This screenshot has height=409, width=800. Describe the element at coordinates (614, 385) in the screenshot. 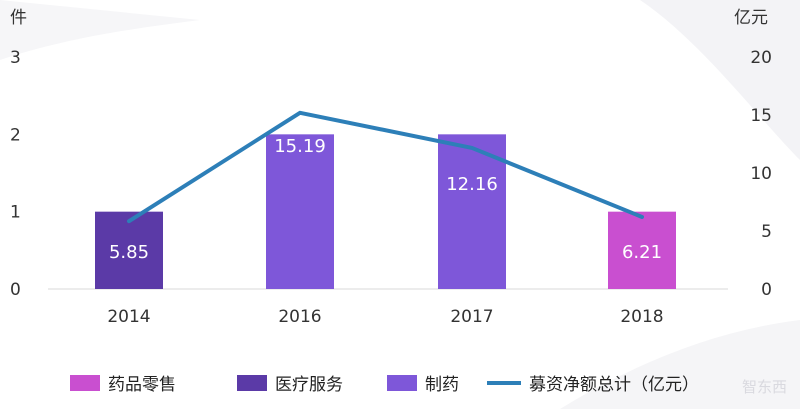

I see `legend-label: 募资净额总计（亿元）` at that location.